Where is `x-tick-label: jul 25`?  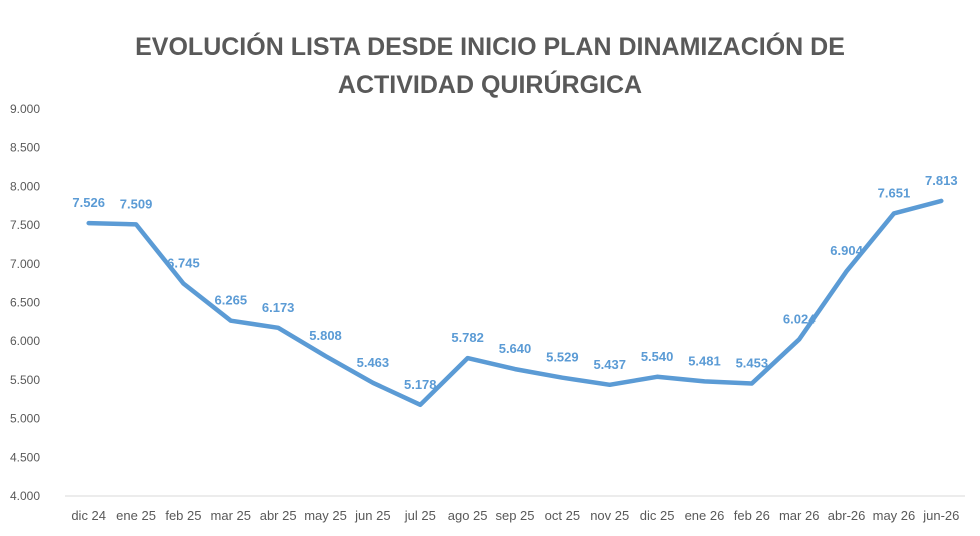
x-tick-label: jul 25 is located at coordinates (420, 515).